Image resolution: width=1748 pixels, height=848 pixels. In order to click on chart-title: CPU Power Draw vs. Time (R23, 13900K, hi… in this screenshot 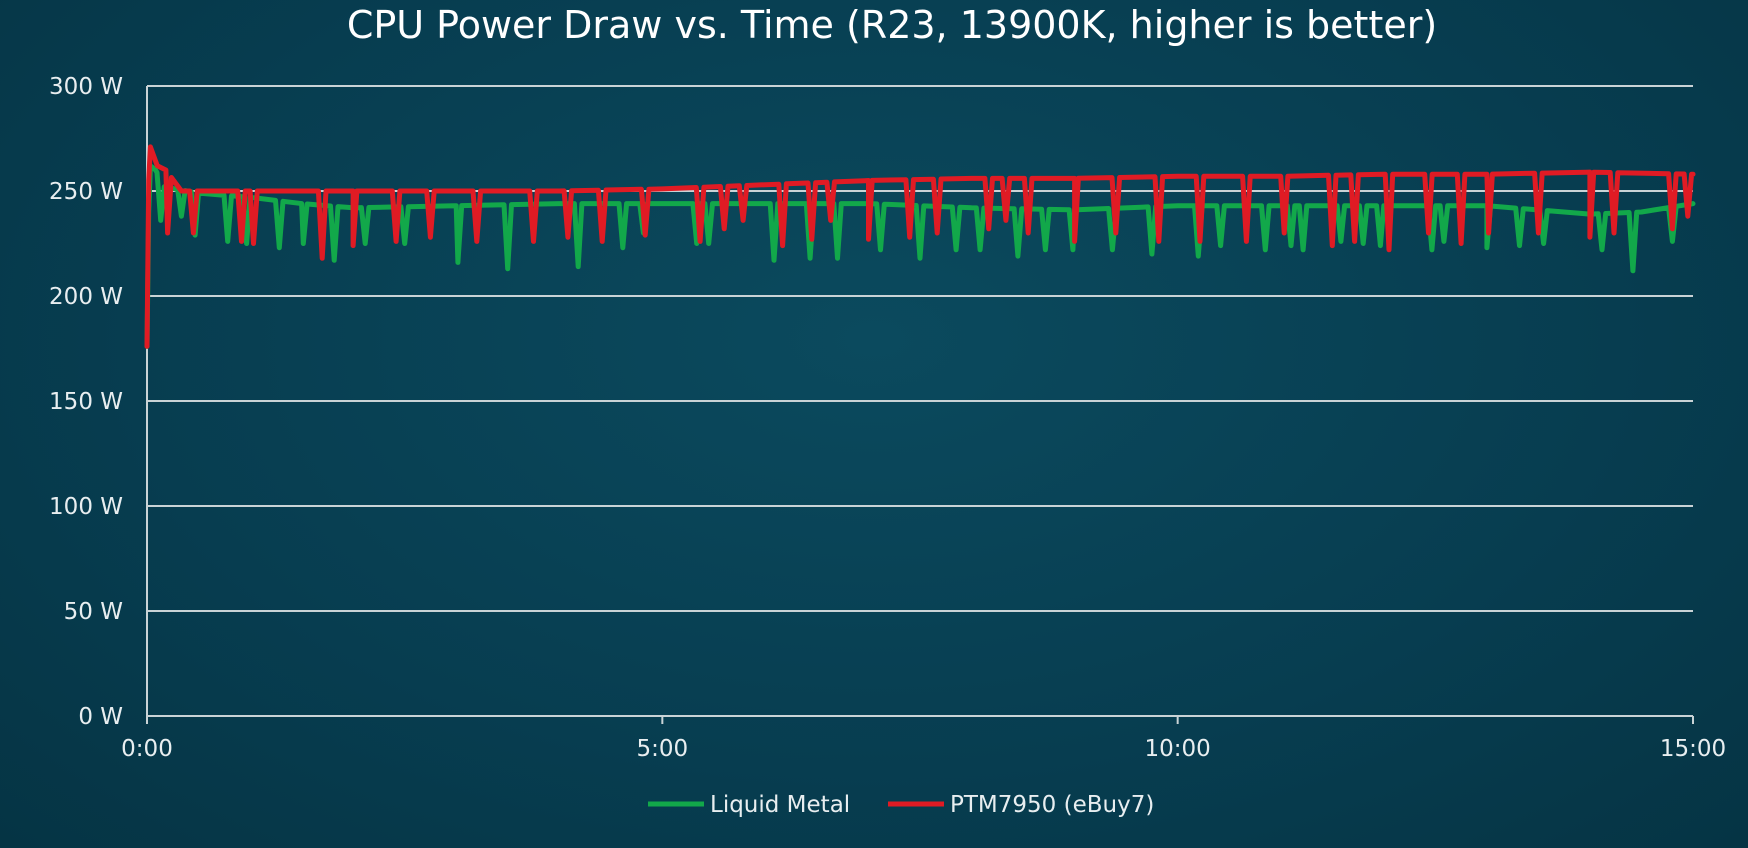, I will do `click(892, 25)`.